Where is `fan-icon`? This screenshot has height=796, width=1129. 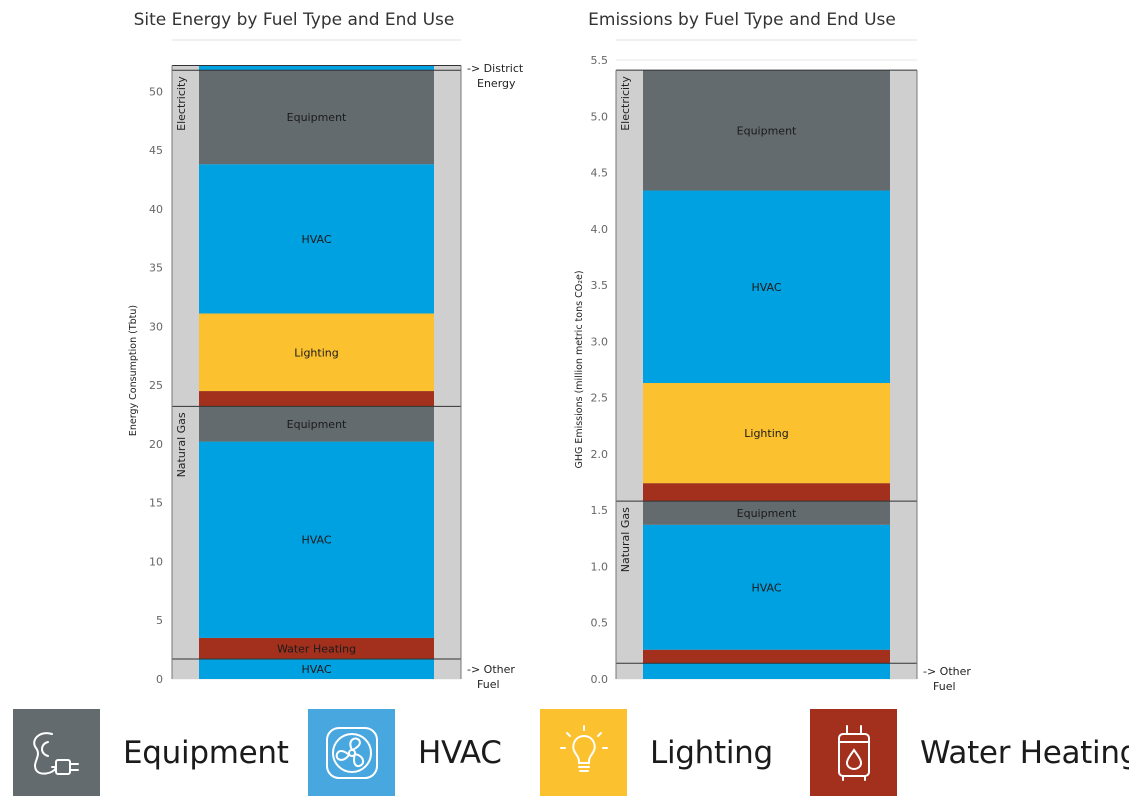
fan-icon is located at coordinates (351, 752).